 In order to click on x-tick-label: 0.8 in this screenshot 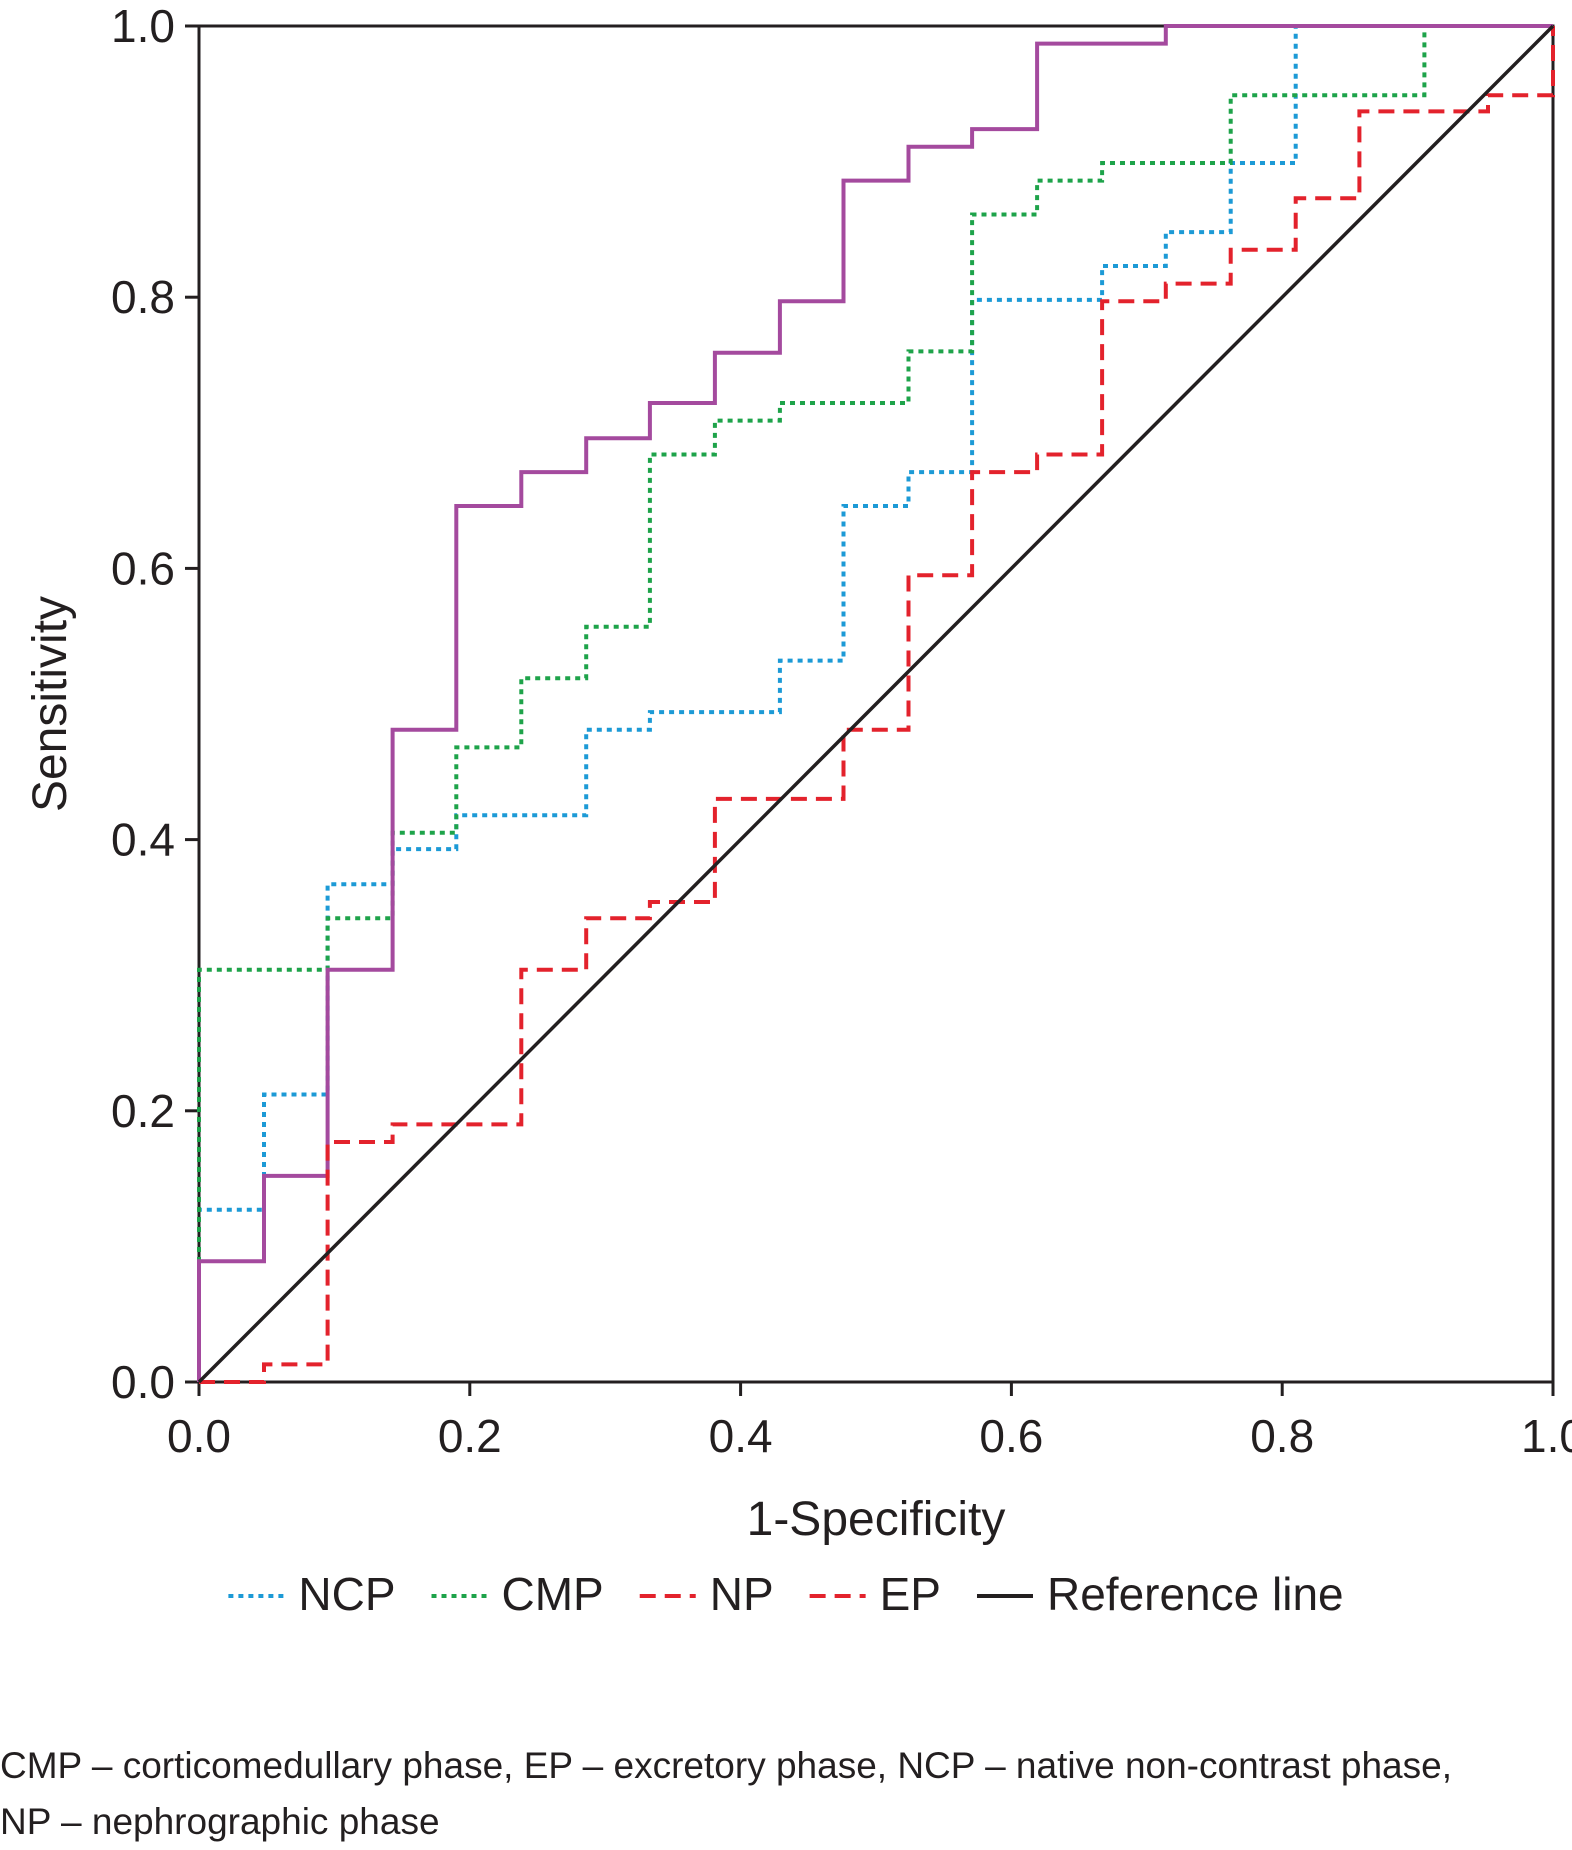, I will do `click(1282, 1436)`.